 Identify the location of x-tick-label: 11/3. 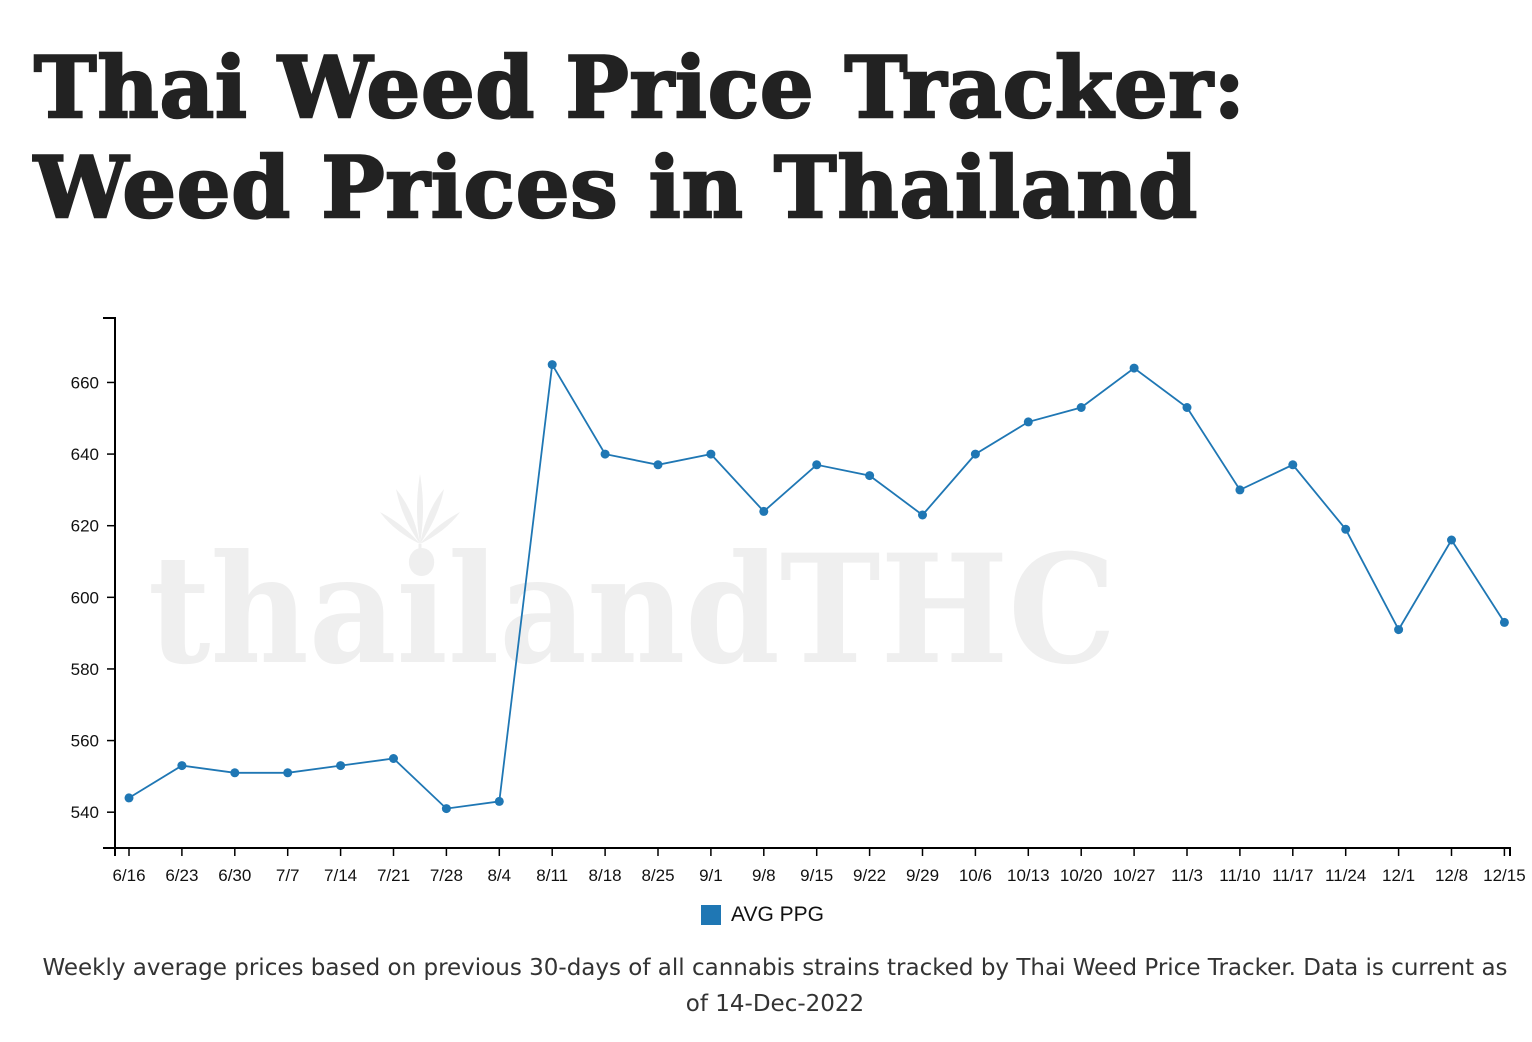
(1187, 875).